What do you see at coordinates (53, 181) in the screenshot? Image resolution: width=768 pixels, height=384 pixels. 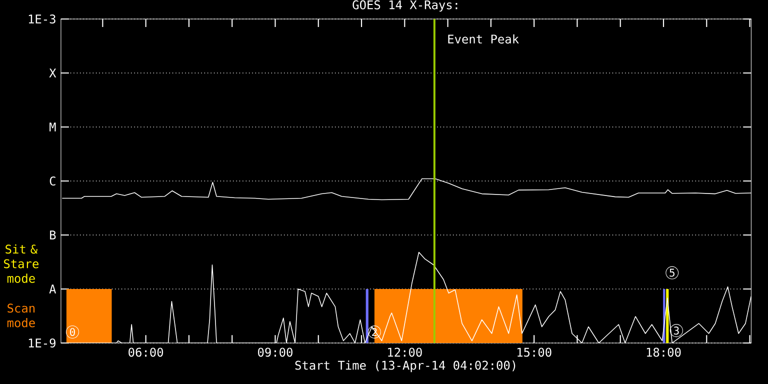 I see `y-tick-label: C` at bounding box center [53, 181].